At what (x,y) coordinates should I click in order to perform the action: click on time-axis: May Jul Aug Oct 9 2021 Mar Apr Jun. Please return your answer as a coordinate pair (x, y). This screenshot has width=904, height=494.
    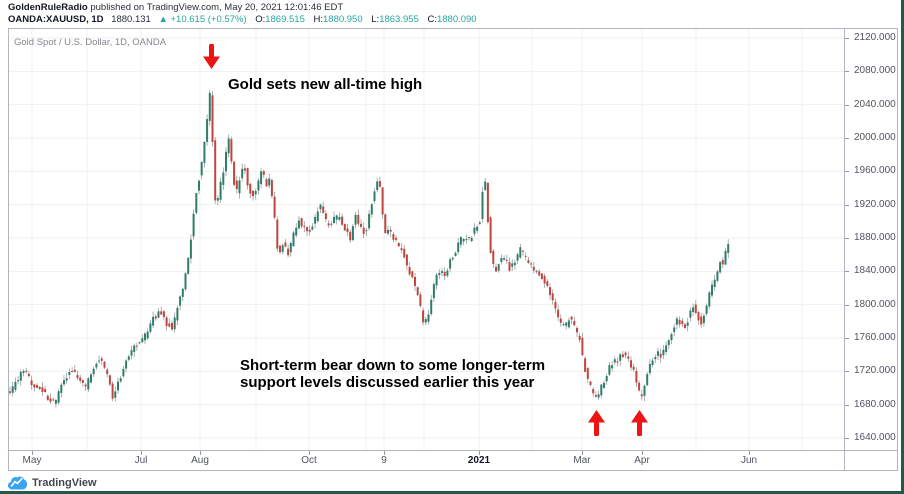
    Looking at the image, I should click on (426, 460).